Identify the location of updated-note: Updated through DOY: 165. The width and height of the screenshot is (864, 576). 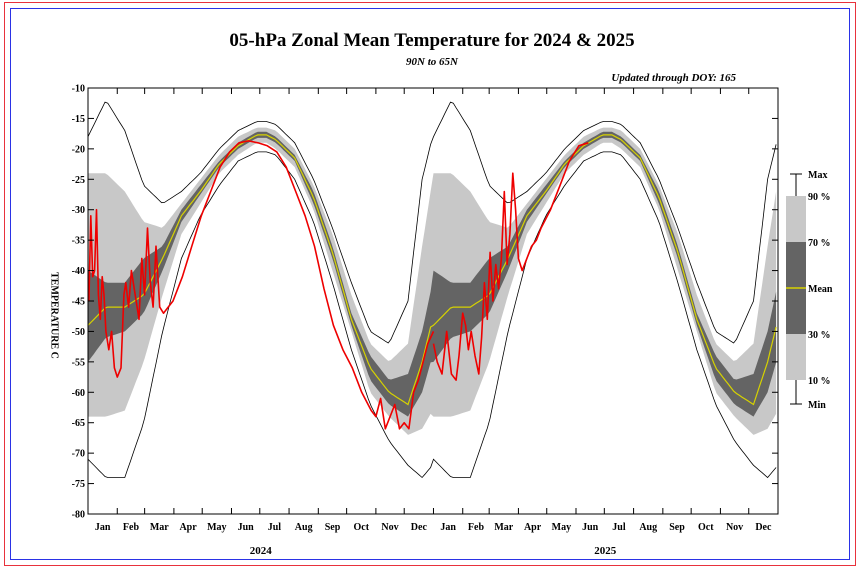
(673, 78).